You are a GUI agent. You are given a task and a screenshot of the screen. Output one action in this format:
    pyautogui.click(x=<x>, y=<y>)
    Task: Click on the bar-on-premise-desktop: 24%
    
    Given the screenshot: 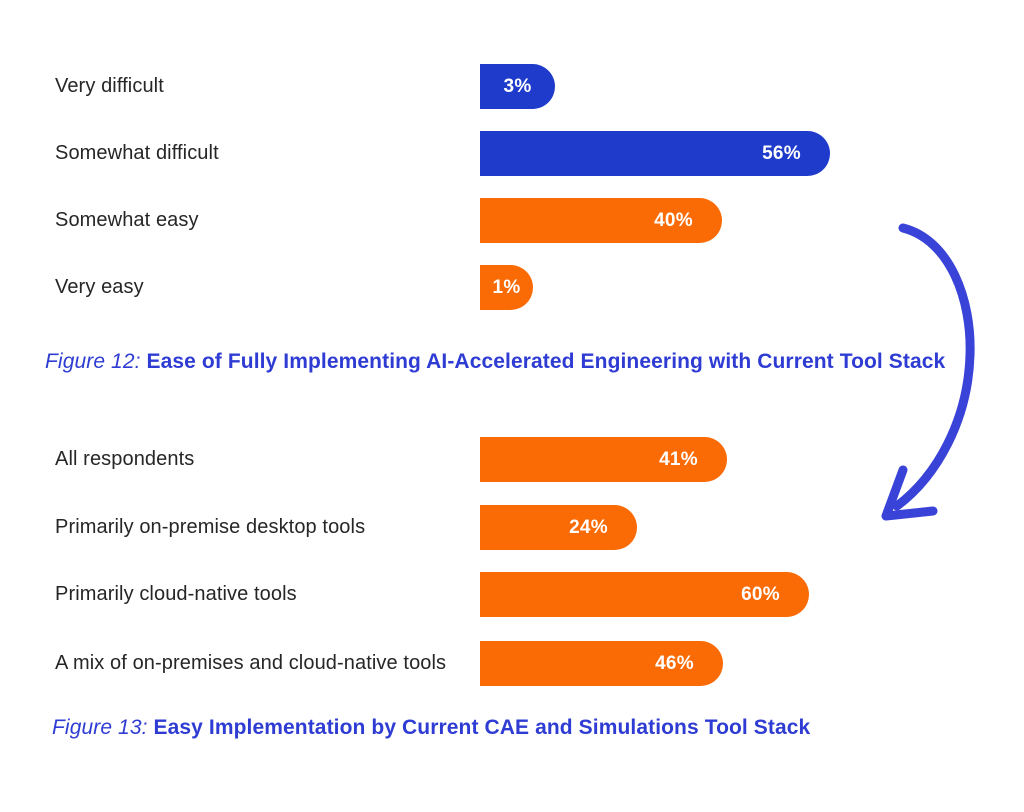 What is the action you would take?
    pyautogui.click(x=558, y=527)
    